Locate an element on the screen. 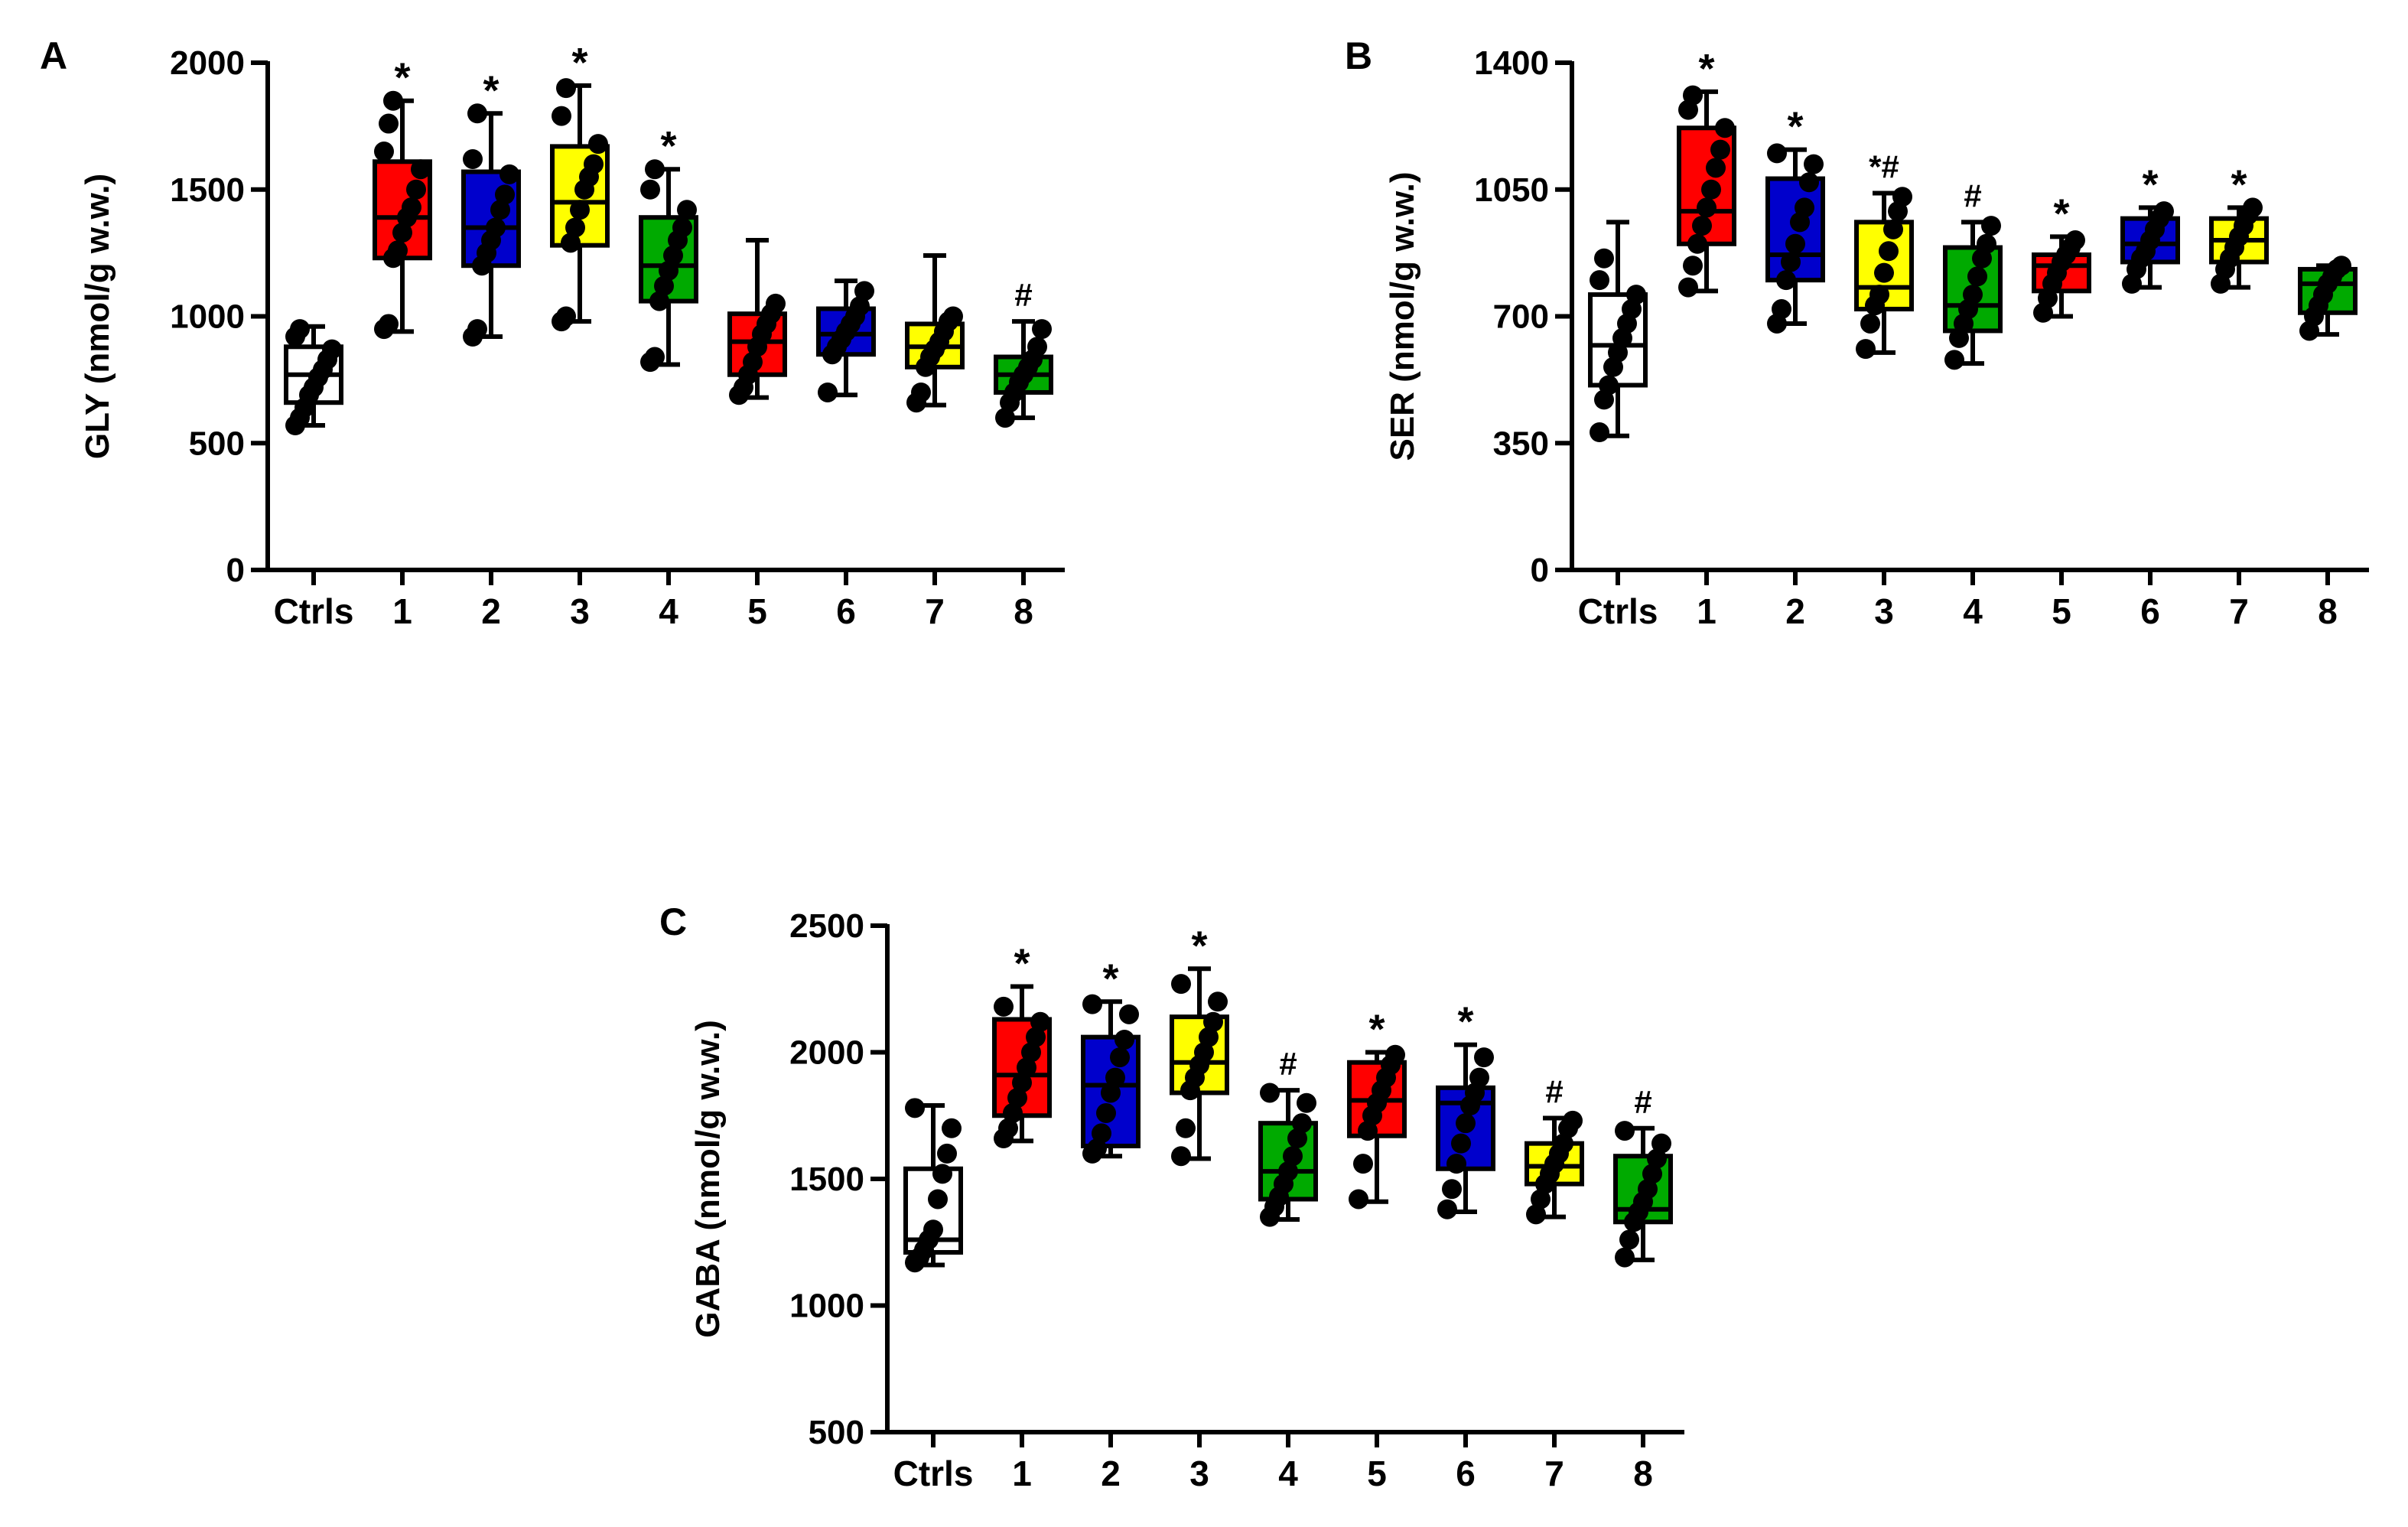 This screenshot has height=1527, width=2408. y-tick-label: 2000 is located at coordinates (207, 63).